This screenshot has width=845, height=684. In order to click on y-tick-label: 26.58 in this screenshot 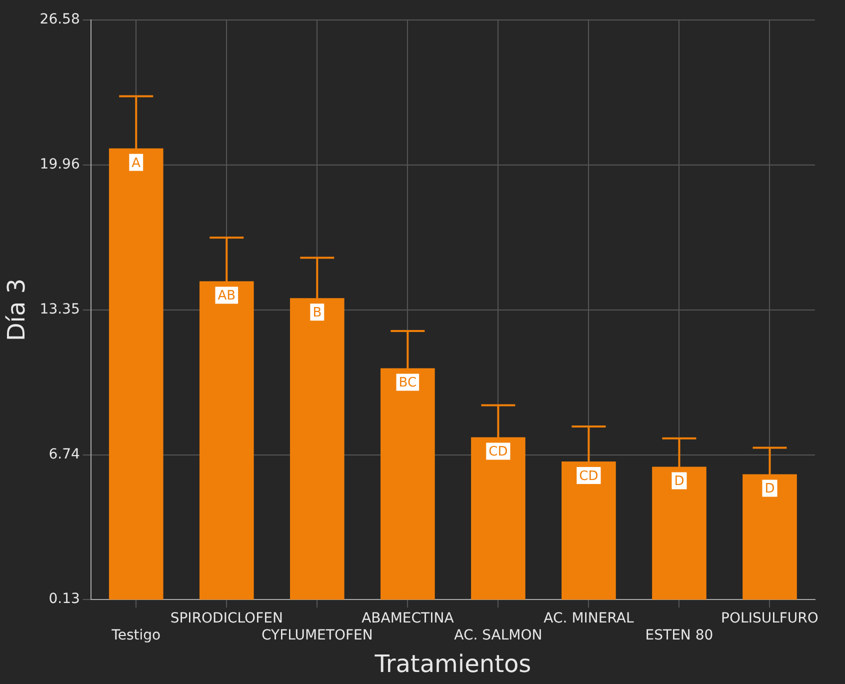, I will do `click(60, 20)`.